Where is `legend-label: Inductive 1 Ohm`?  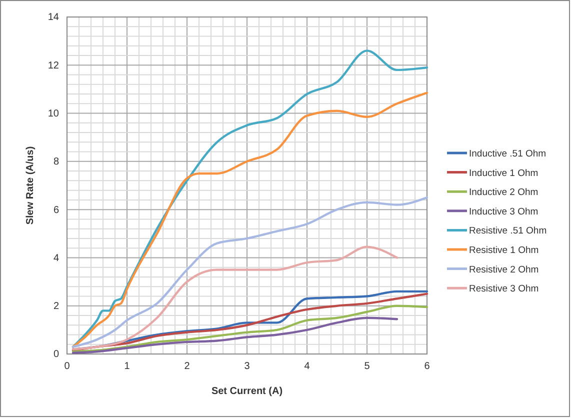 legend-label: Inductive 1 Ohm is located at coordinates (503, 173).